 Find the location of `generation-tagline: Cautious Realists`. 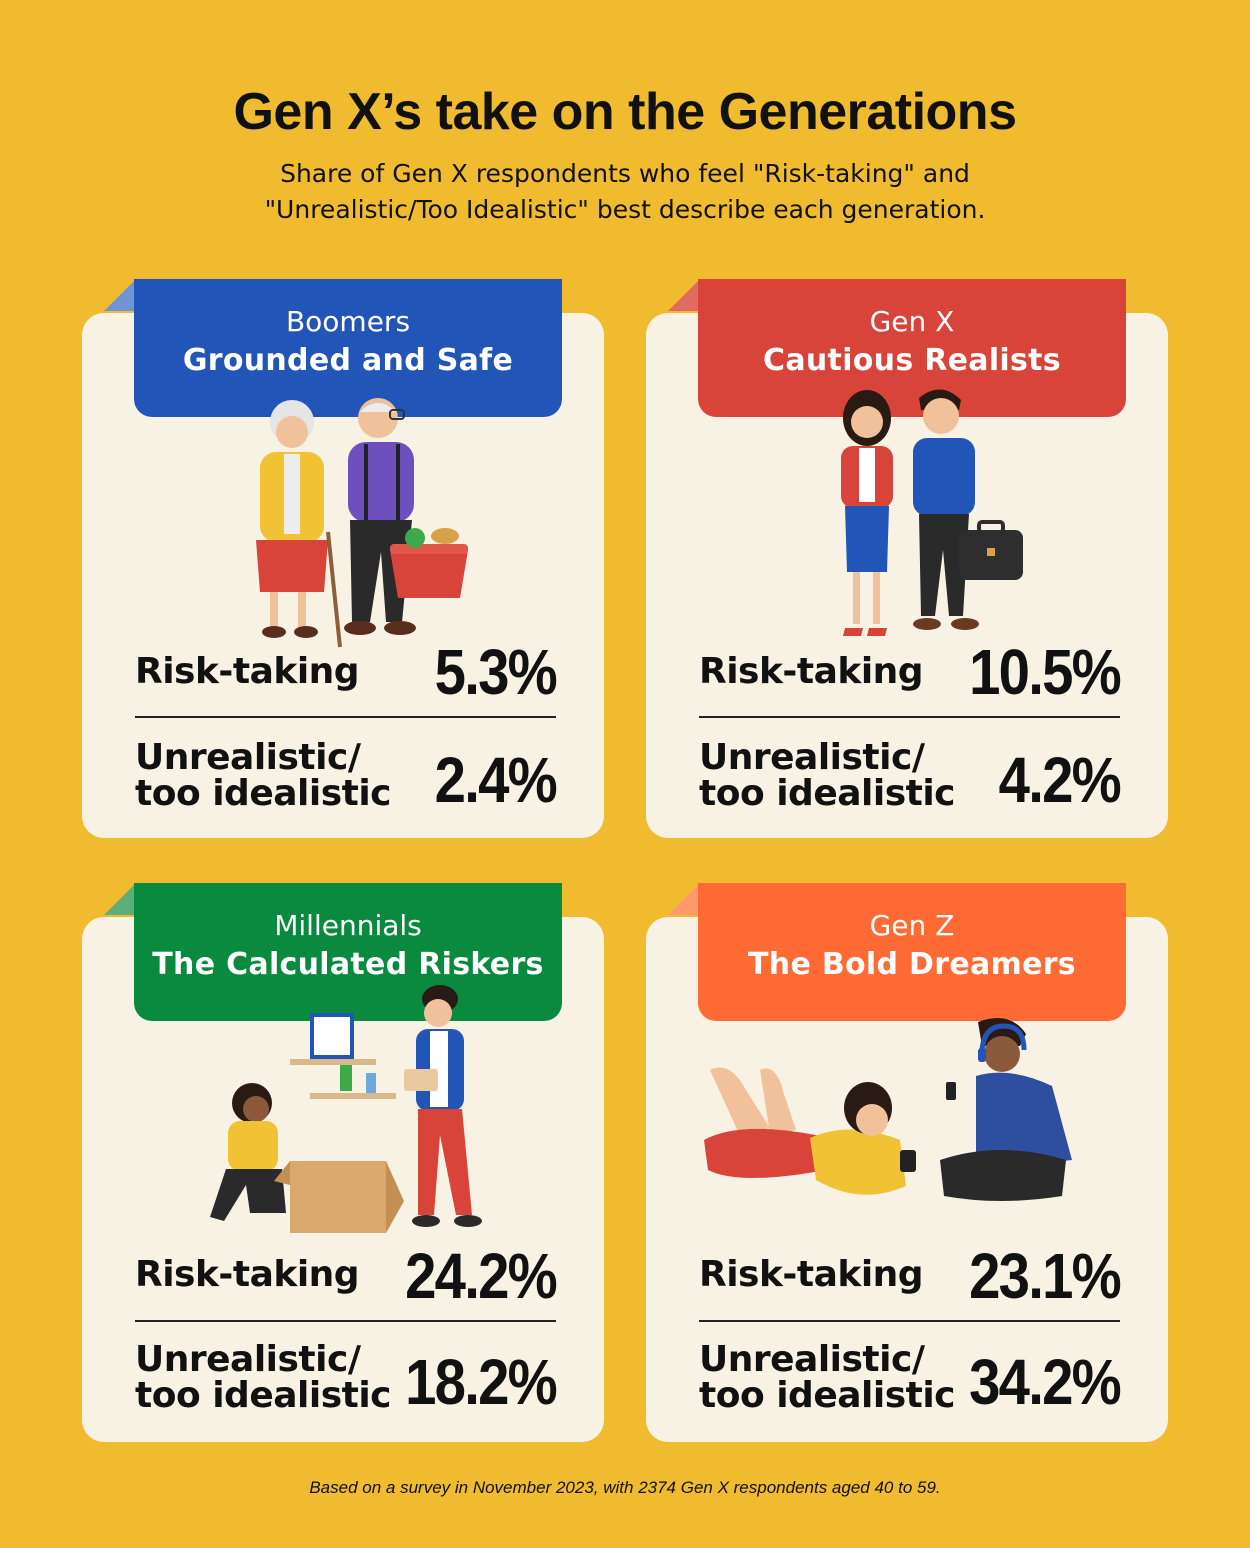

generation-tagline: Cautious Realists is located at coordinates (912, 360).